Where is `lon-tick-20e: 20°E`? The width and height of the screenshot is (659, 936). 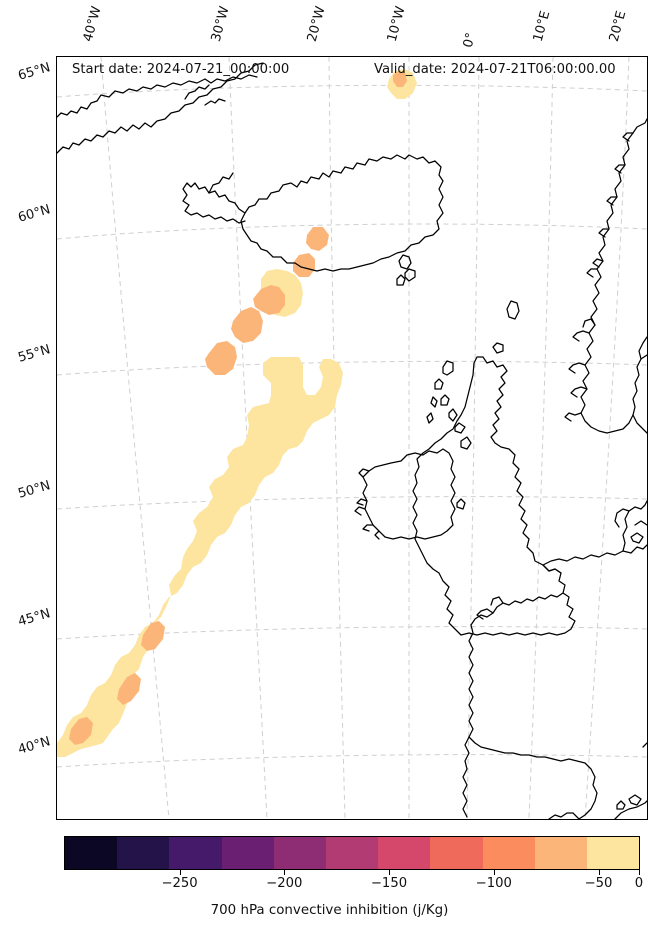
lon-tick-20e: 20°E is located at coordinates (618, 26).